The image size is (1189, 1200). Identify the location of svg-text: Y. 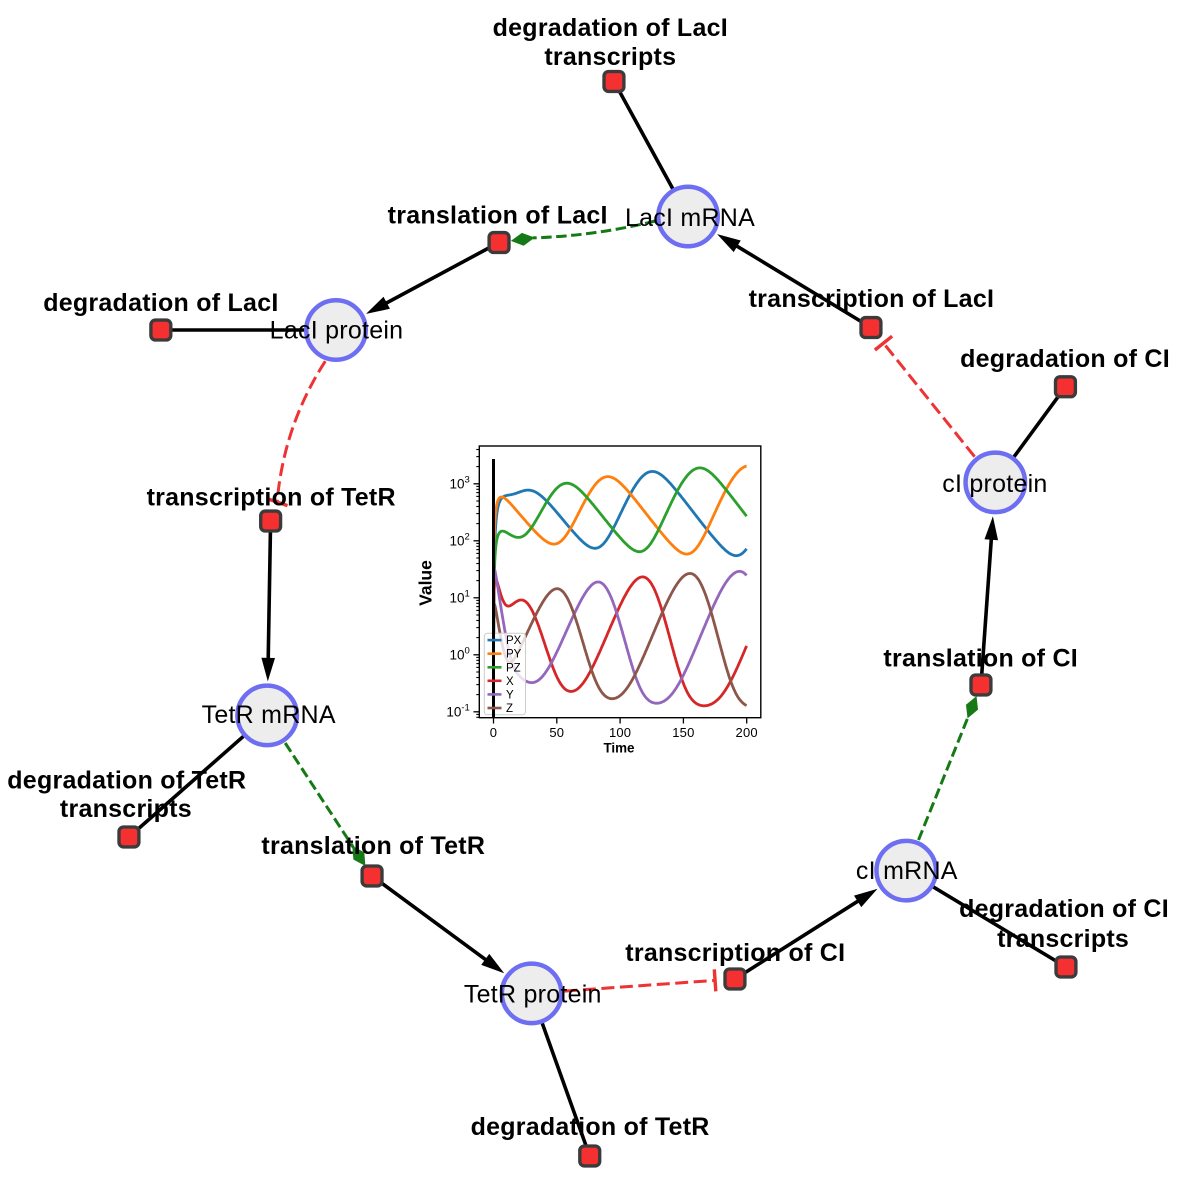
(510, 695).